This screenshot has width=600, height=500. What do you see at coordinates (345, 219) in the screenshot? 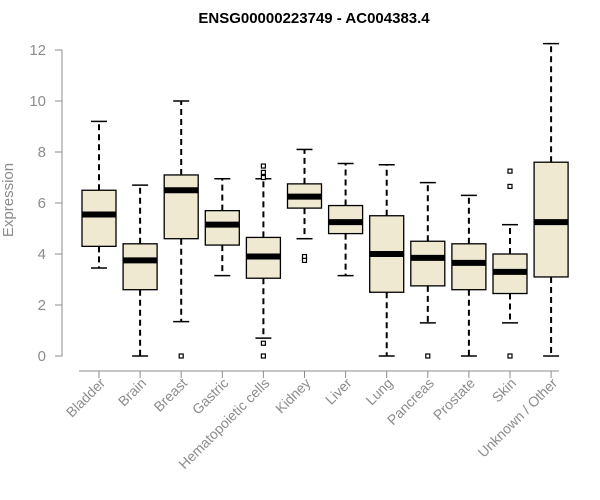
I see `box-liver` at bounding box center [345, 219].